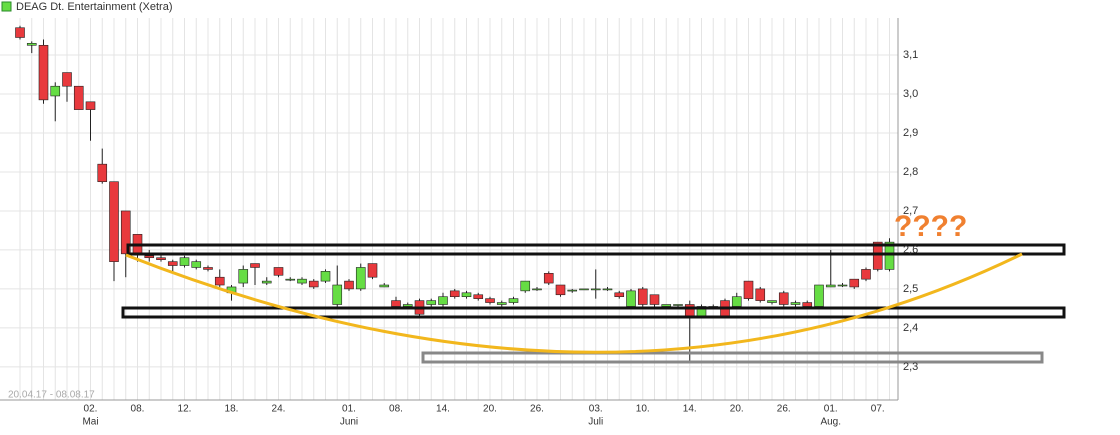 The width and height of the screenshot is (1120, 435). What do you see at coordinates (279, 409) in the screenshot?
I see `x-tick-label: 24.` at bounding box center [279, 409].